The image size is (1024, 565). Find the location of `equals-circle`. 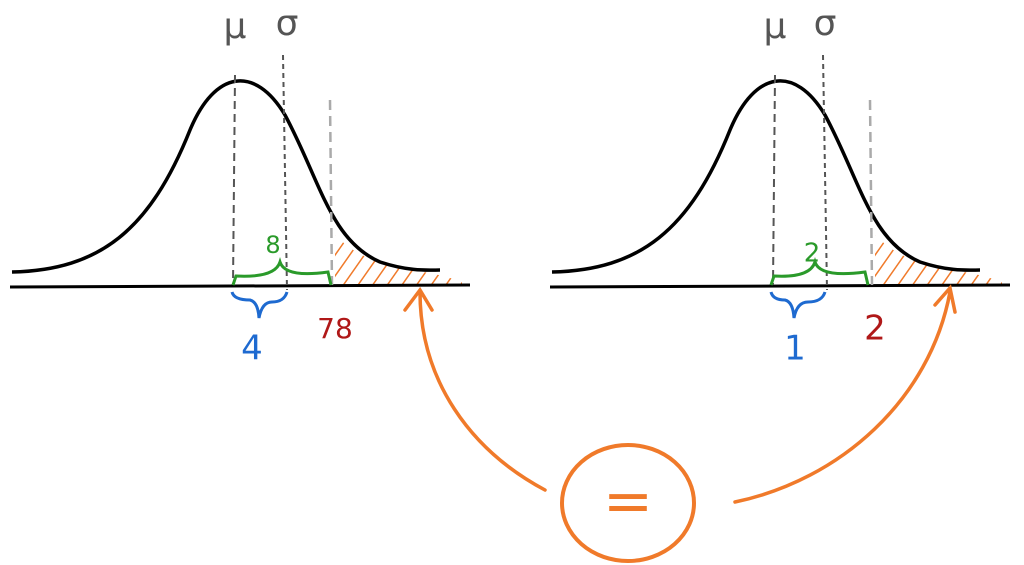

equals-circle is located at coordinates (628, 503).